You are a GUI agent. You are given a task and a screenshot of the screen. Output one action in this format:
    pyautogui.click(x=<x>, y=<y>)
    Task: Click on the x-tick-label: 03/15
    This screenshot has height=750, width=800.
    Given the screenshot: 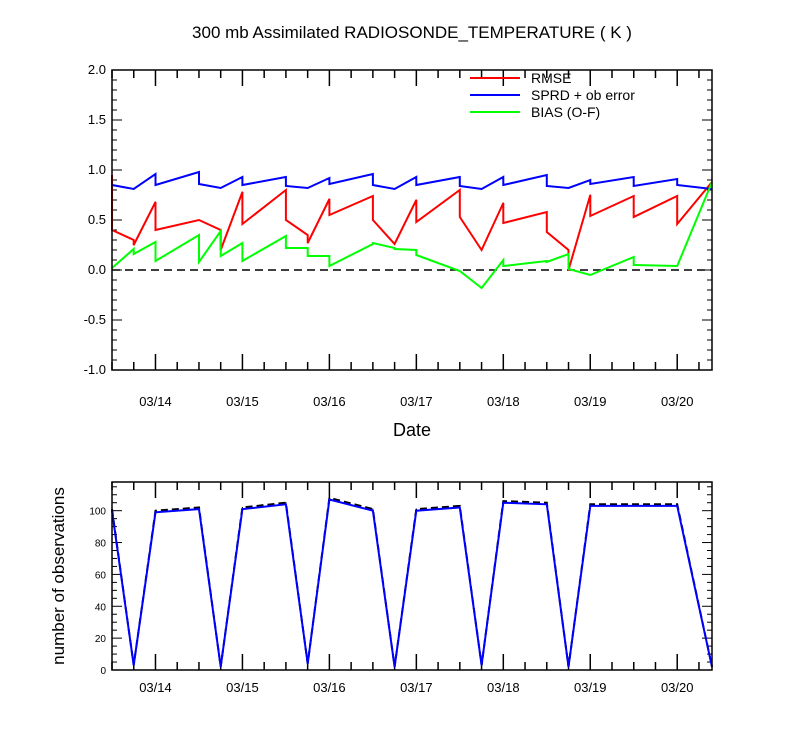 What is the action you would take?
    pyautogui.click(x=242, y=687)
    